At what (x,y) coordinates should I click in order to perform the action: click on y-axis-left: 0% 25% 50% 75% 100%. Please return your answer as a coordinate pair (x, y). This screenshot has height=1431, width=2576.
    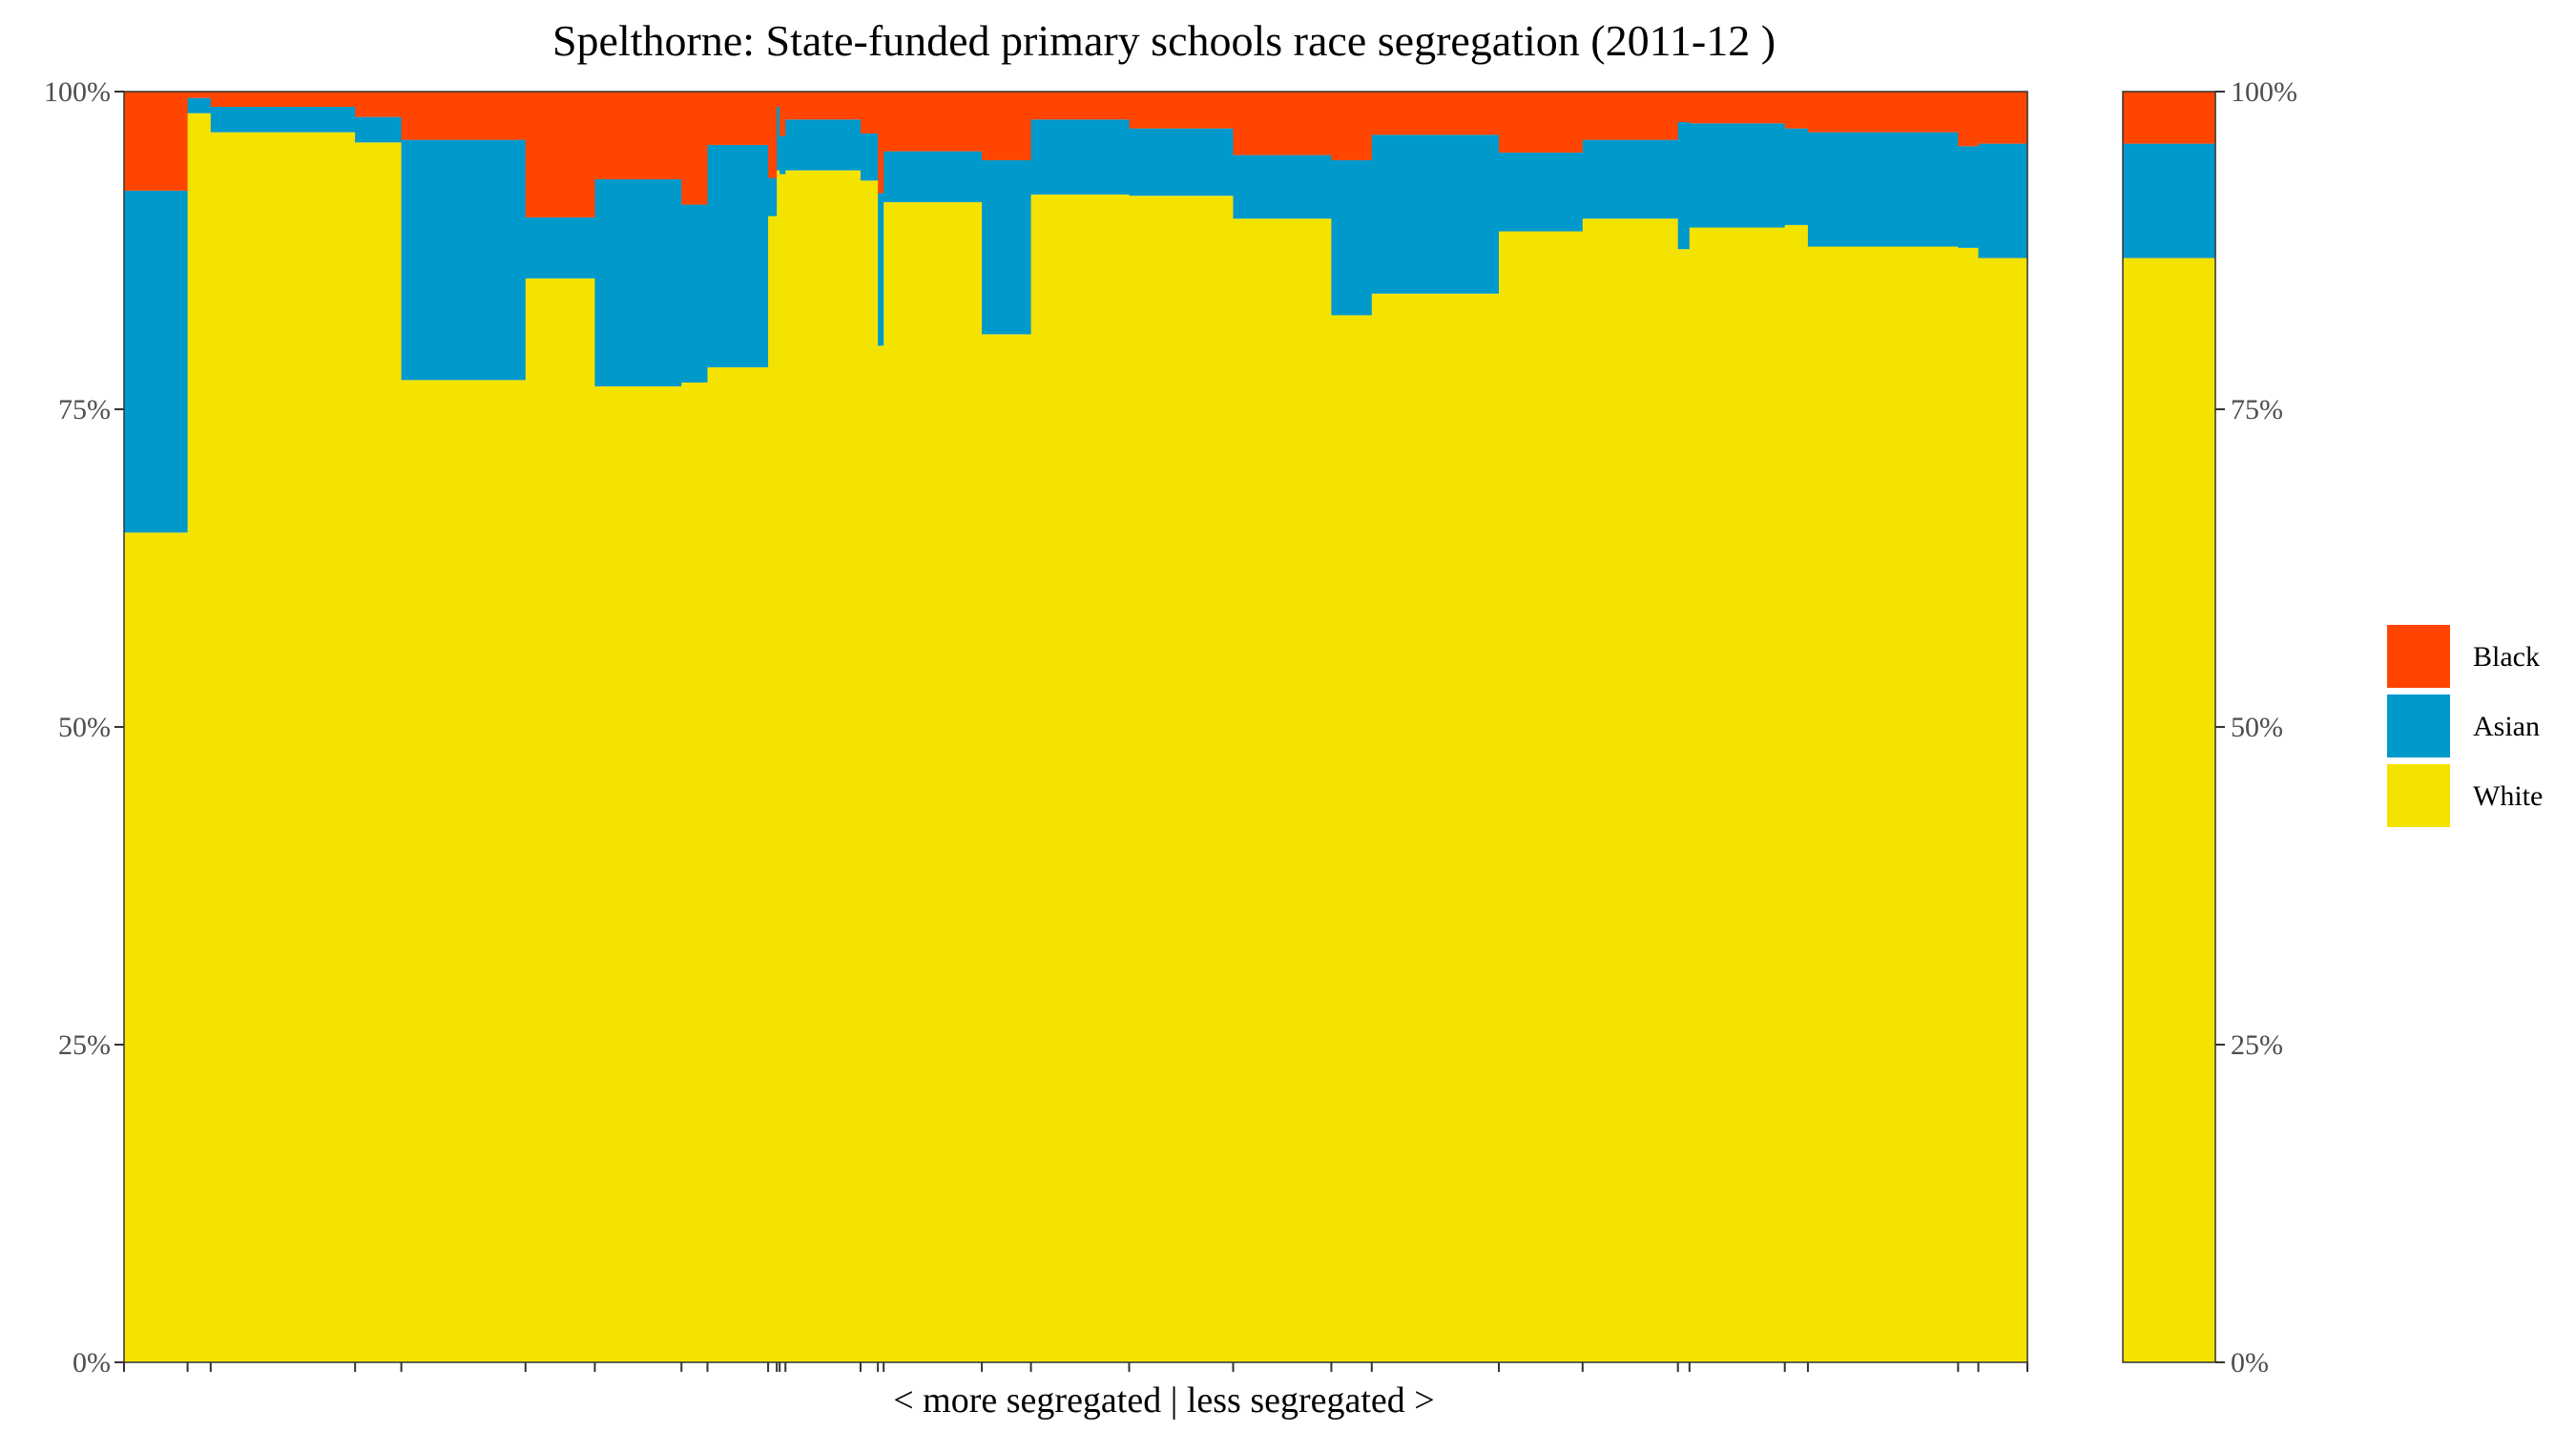
    Looking at the image, I should click on (84, 727).